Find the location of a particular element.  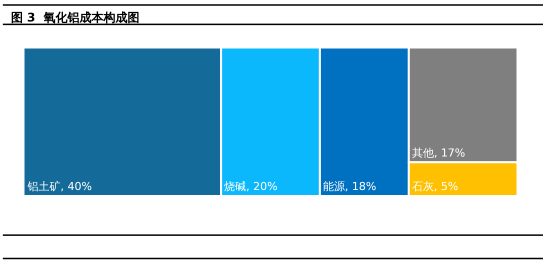

category-label: 其他 is located at coordinates (423, 153).